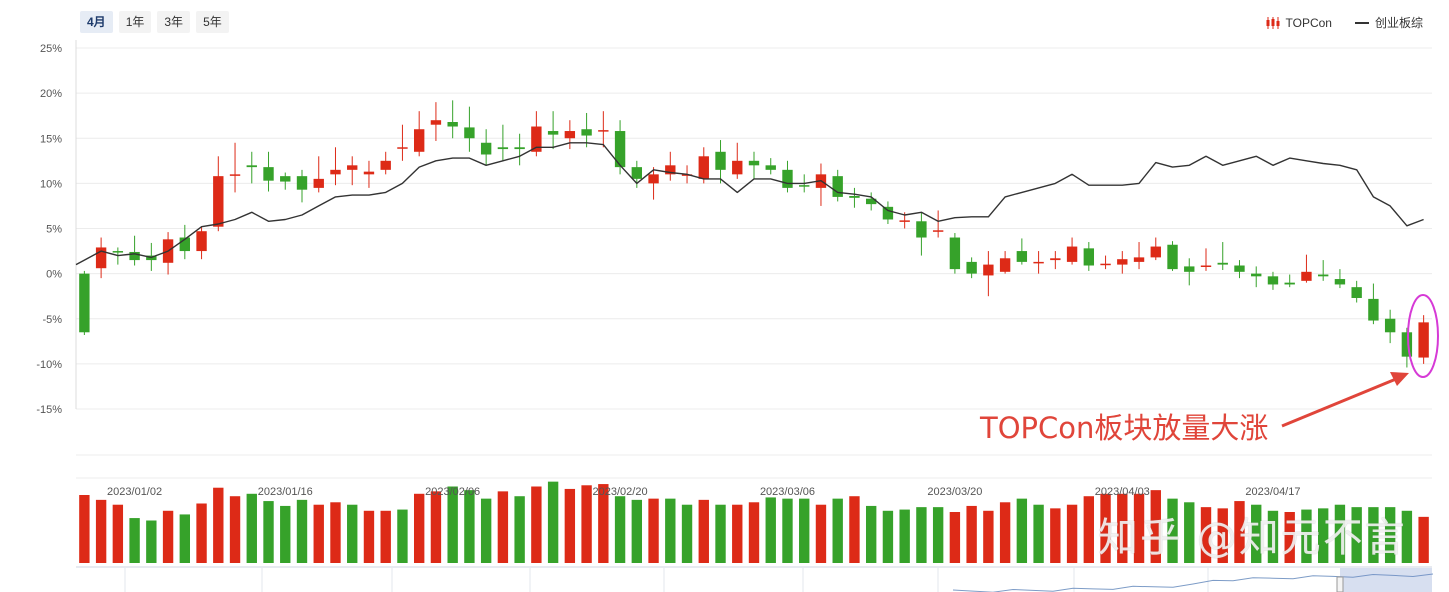 Image resolution: width=1449 pixels, height=592 pixels. I want to click on y-tick-label: -5%, so click(52, 320).